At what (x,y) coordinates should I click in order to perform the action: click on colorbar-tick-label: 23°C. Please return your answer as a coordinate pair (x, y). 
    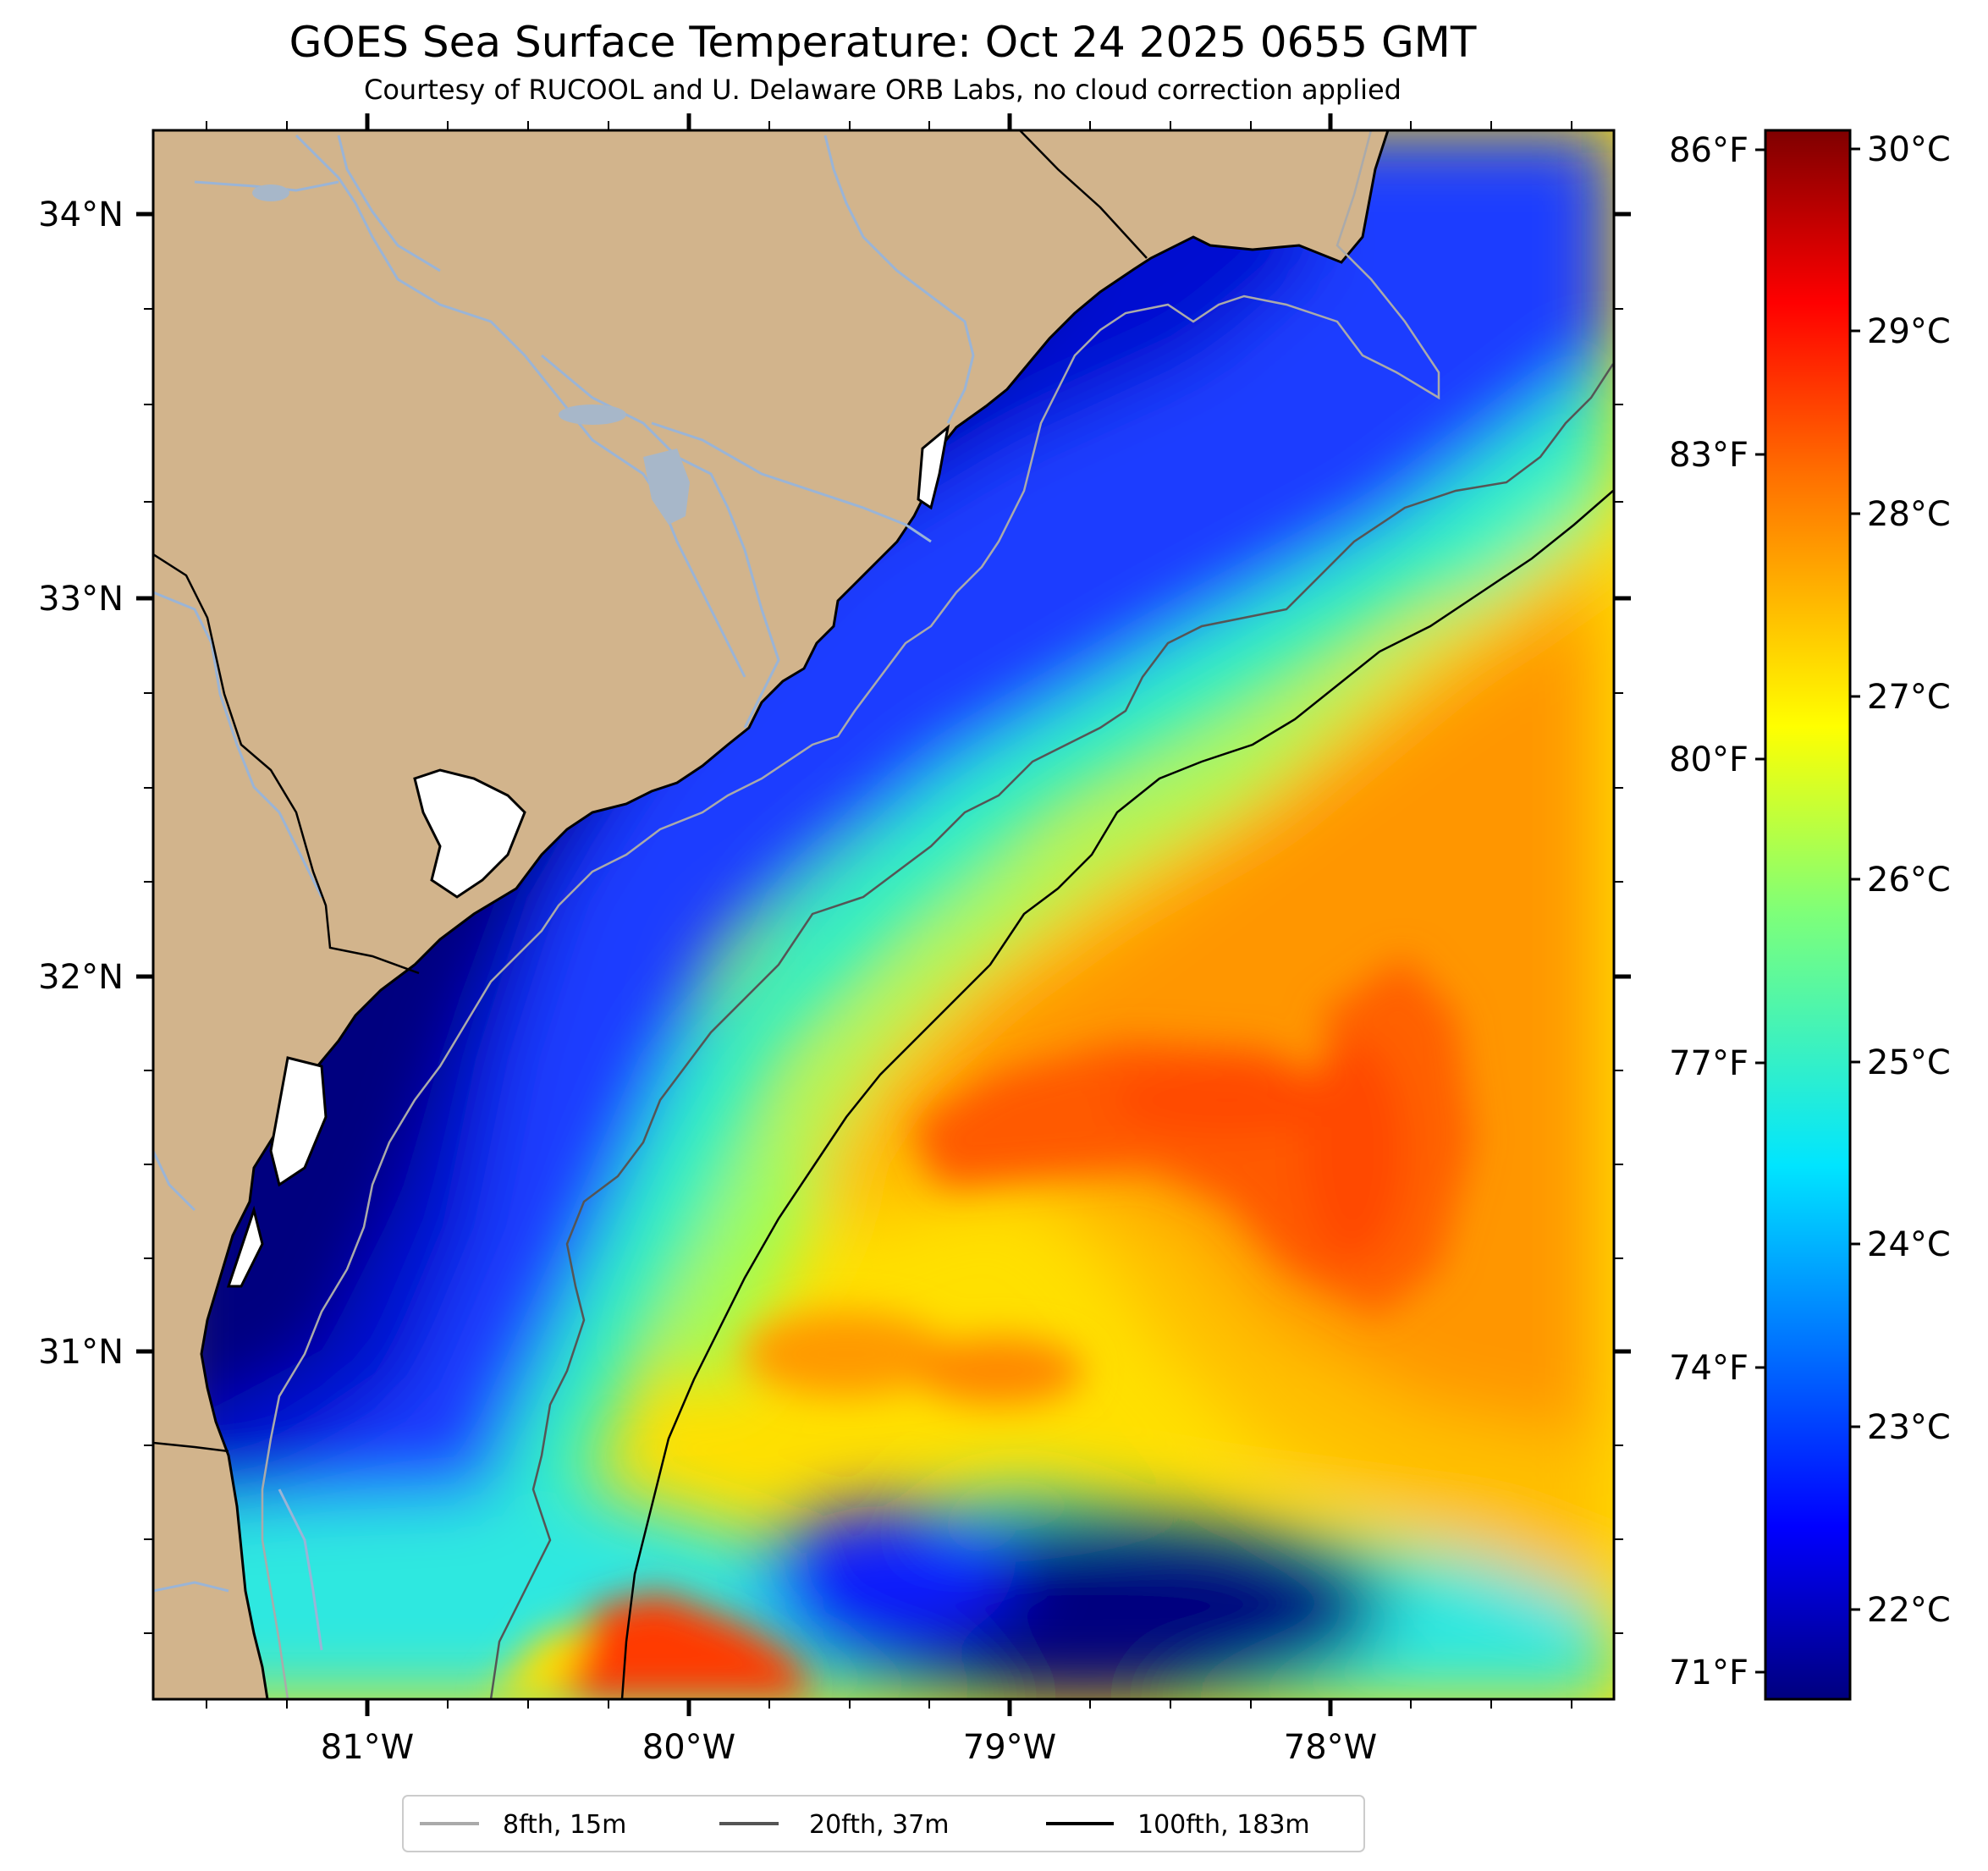
    Looking at the image, I should click on (1909, 1428).